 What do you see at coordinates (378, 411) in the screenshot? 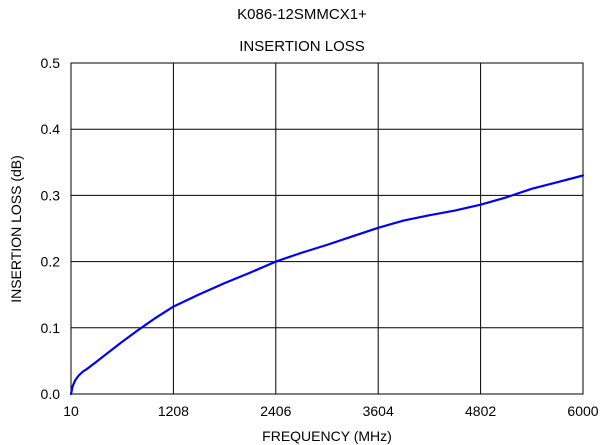
I see `x-tick-label: 3604` at bounding box center [378, 411].